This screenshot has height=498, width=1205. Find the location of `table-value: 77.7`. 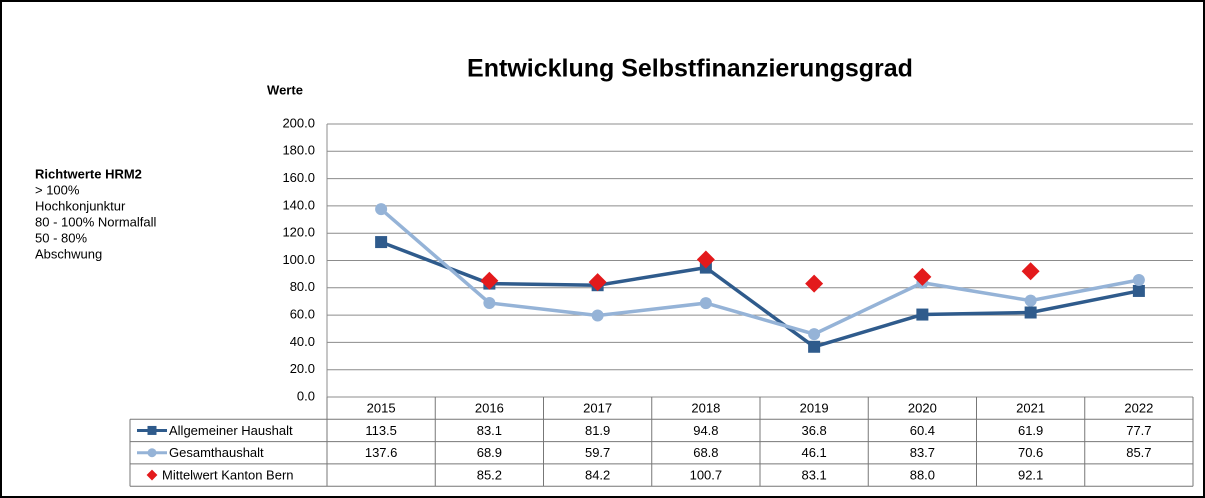

table-value: 77.7 is located at coordinates (1138, 430).